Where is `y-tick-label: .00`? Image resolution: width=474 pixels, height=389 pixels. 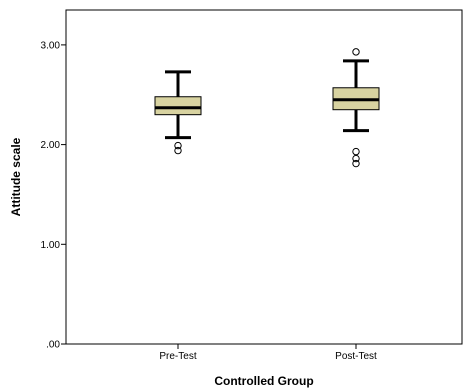 y-tick-label: .00 is located at coordinates (53, 345).